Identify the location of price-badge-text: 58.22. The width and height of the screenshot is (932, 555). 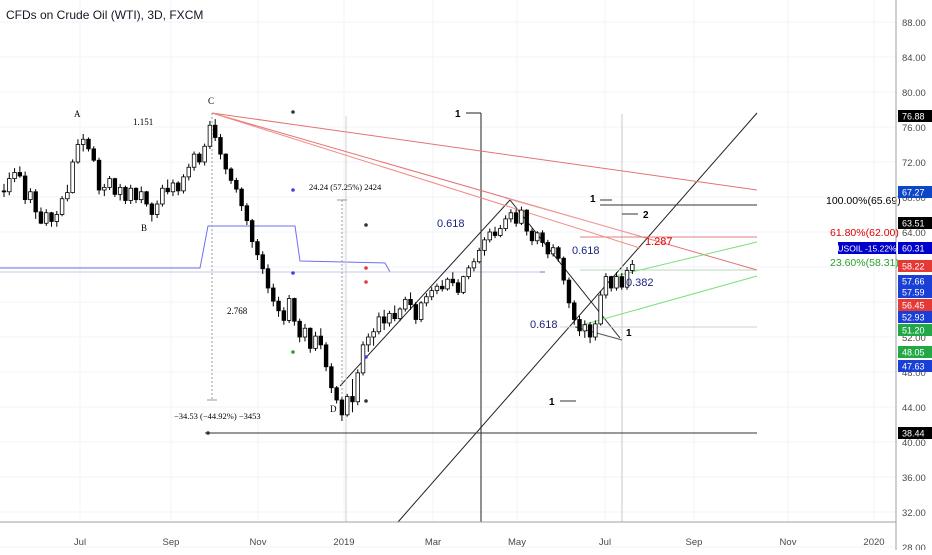
(913, 267).